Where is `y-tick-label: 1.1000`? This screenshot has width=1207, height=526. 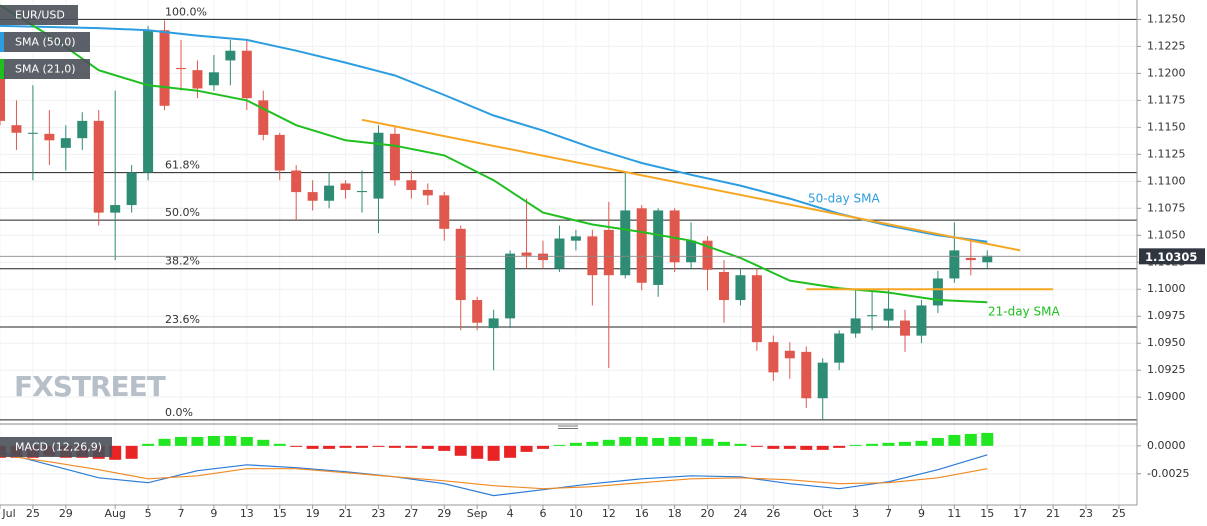 y-tick-label: 1.1000 is located at coordinates (1166, 288).